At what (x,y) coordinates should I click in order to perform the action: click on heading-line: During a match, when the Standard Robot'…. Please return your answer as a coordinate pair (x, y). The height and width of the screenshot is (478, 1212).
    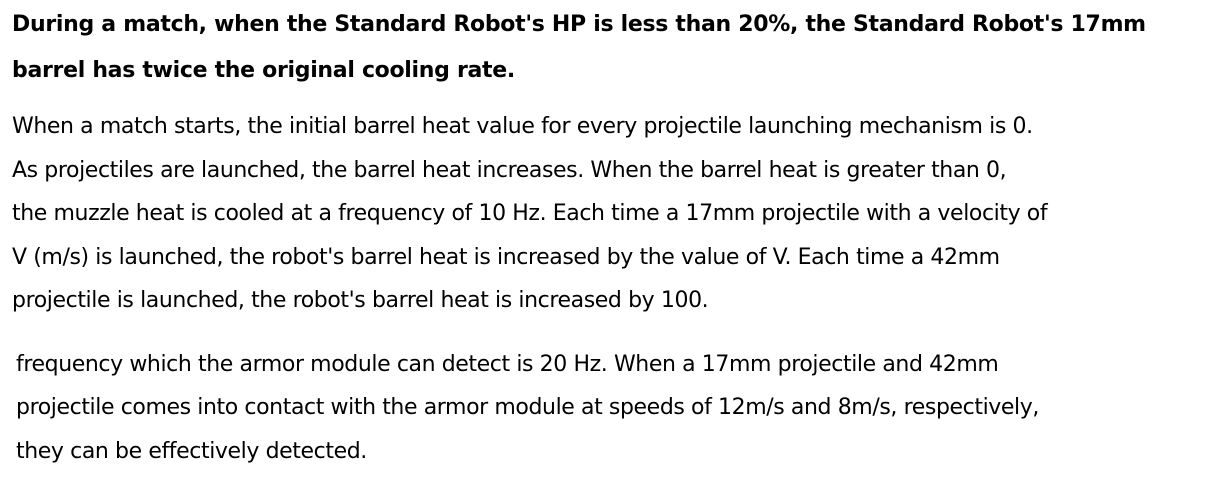
    Looking at the image, I should click on (579, 24).